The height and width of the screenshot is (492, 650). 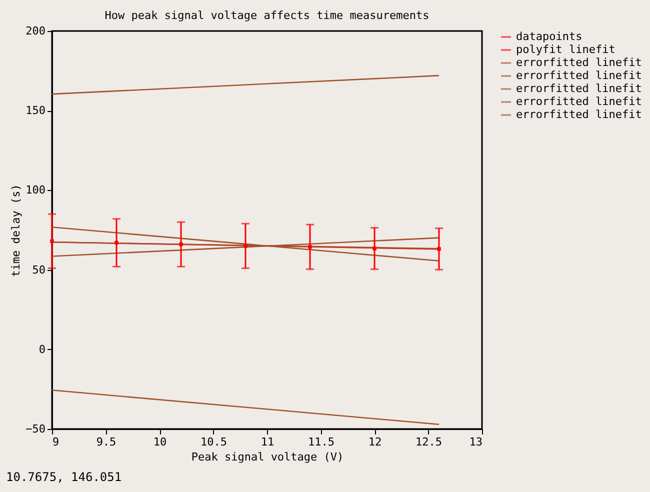 What do you see at coordinates (64, 477) in the screenshot?
I see `text: 10.7675, 146.051` at bounding box center [64, 477].